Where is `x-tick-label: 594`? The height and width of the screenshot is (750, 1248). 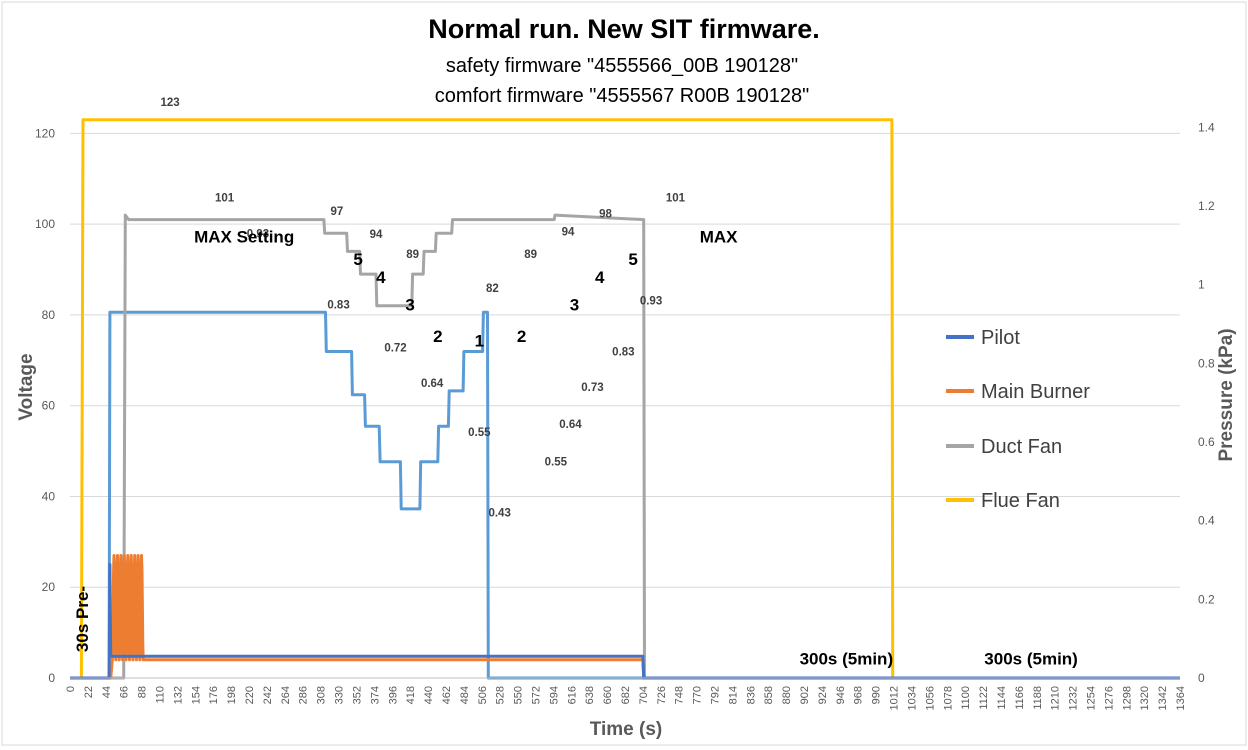
x-tick-label: 594 is located at coordinates (554, 695).